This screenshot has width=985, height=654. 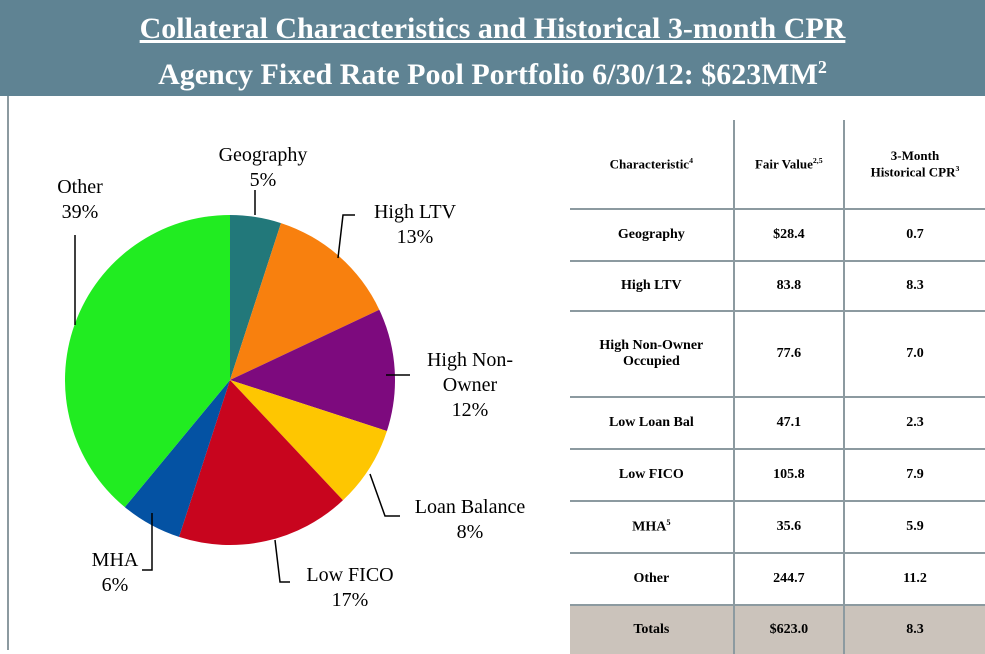 I want to click on table-cell: Geography, so click(x=652, y=235).